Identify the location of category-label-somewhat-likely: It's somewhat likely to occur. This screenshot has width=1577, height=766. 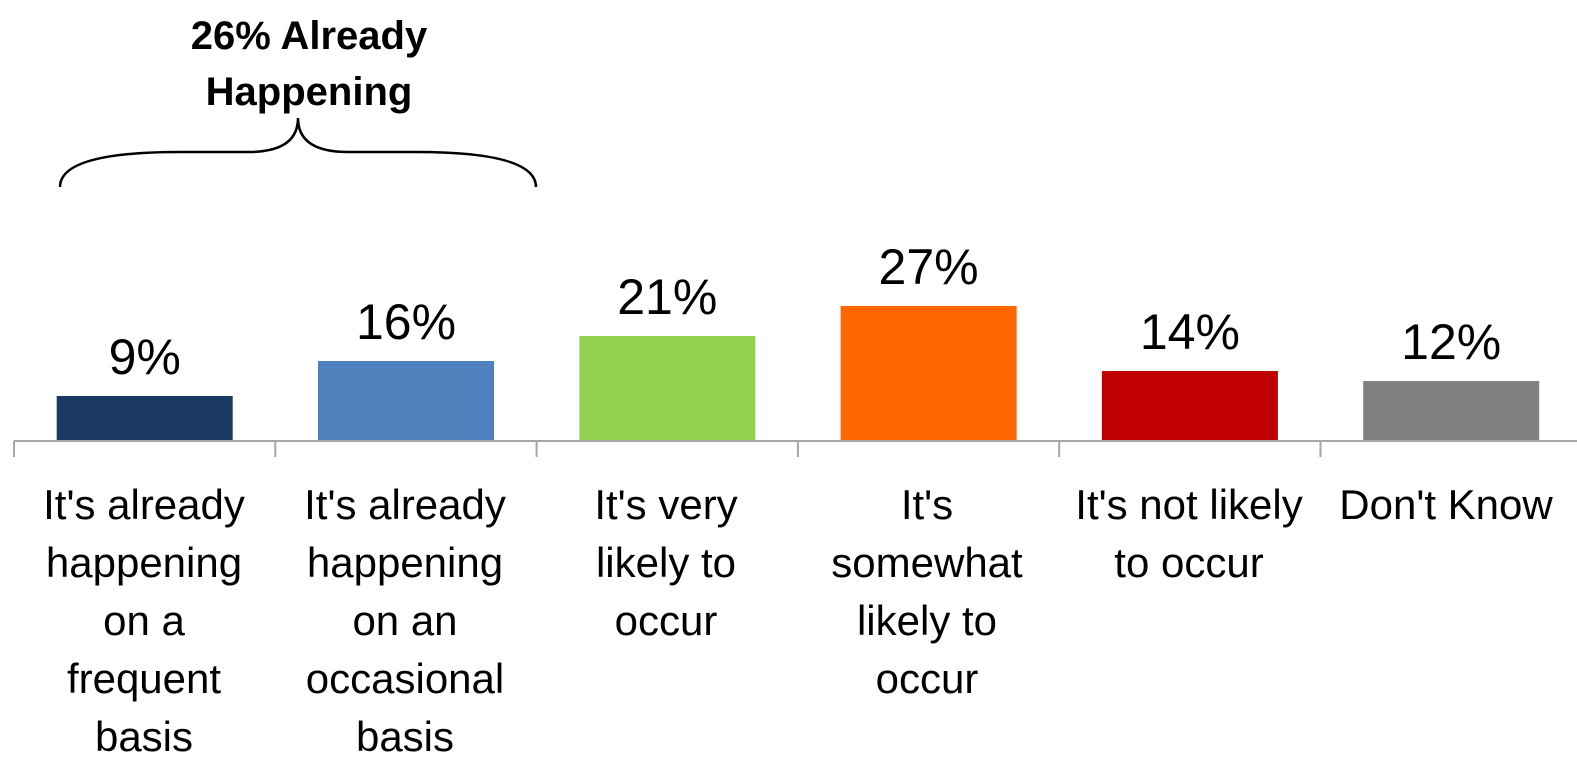
(927, 591).